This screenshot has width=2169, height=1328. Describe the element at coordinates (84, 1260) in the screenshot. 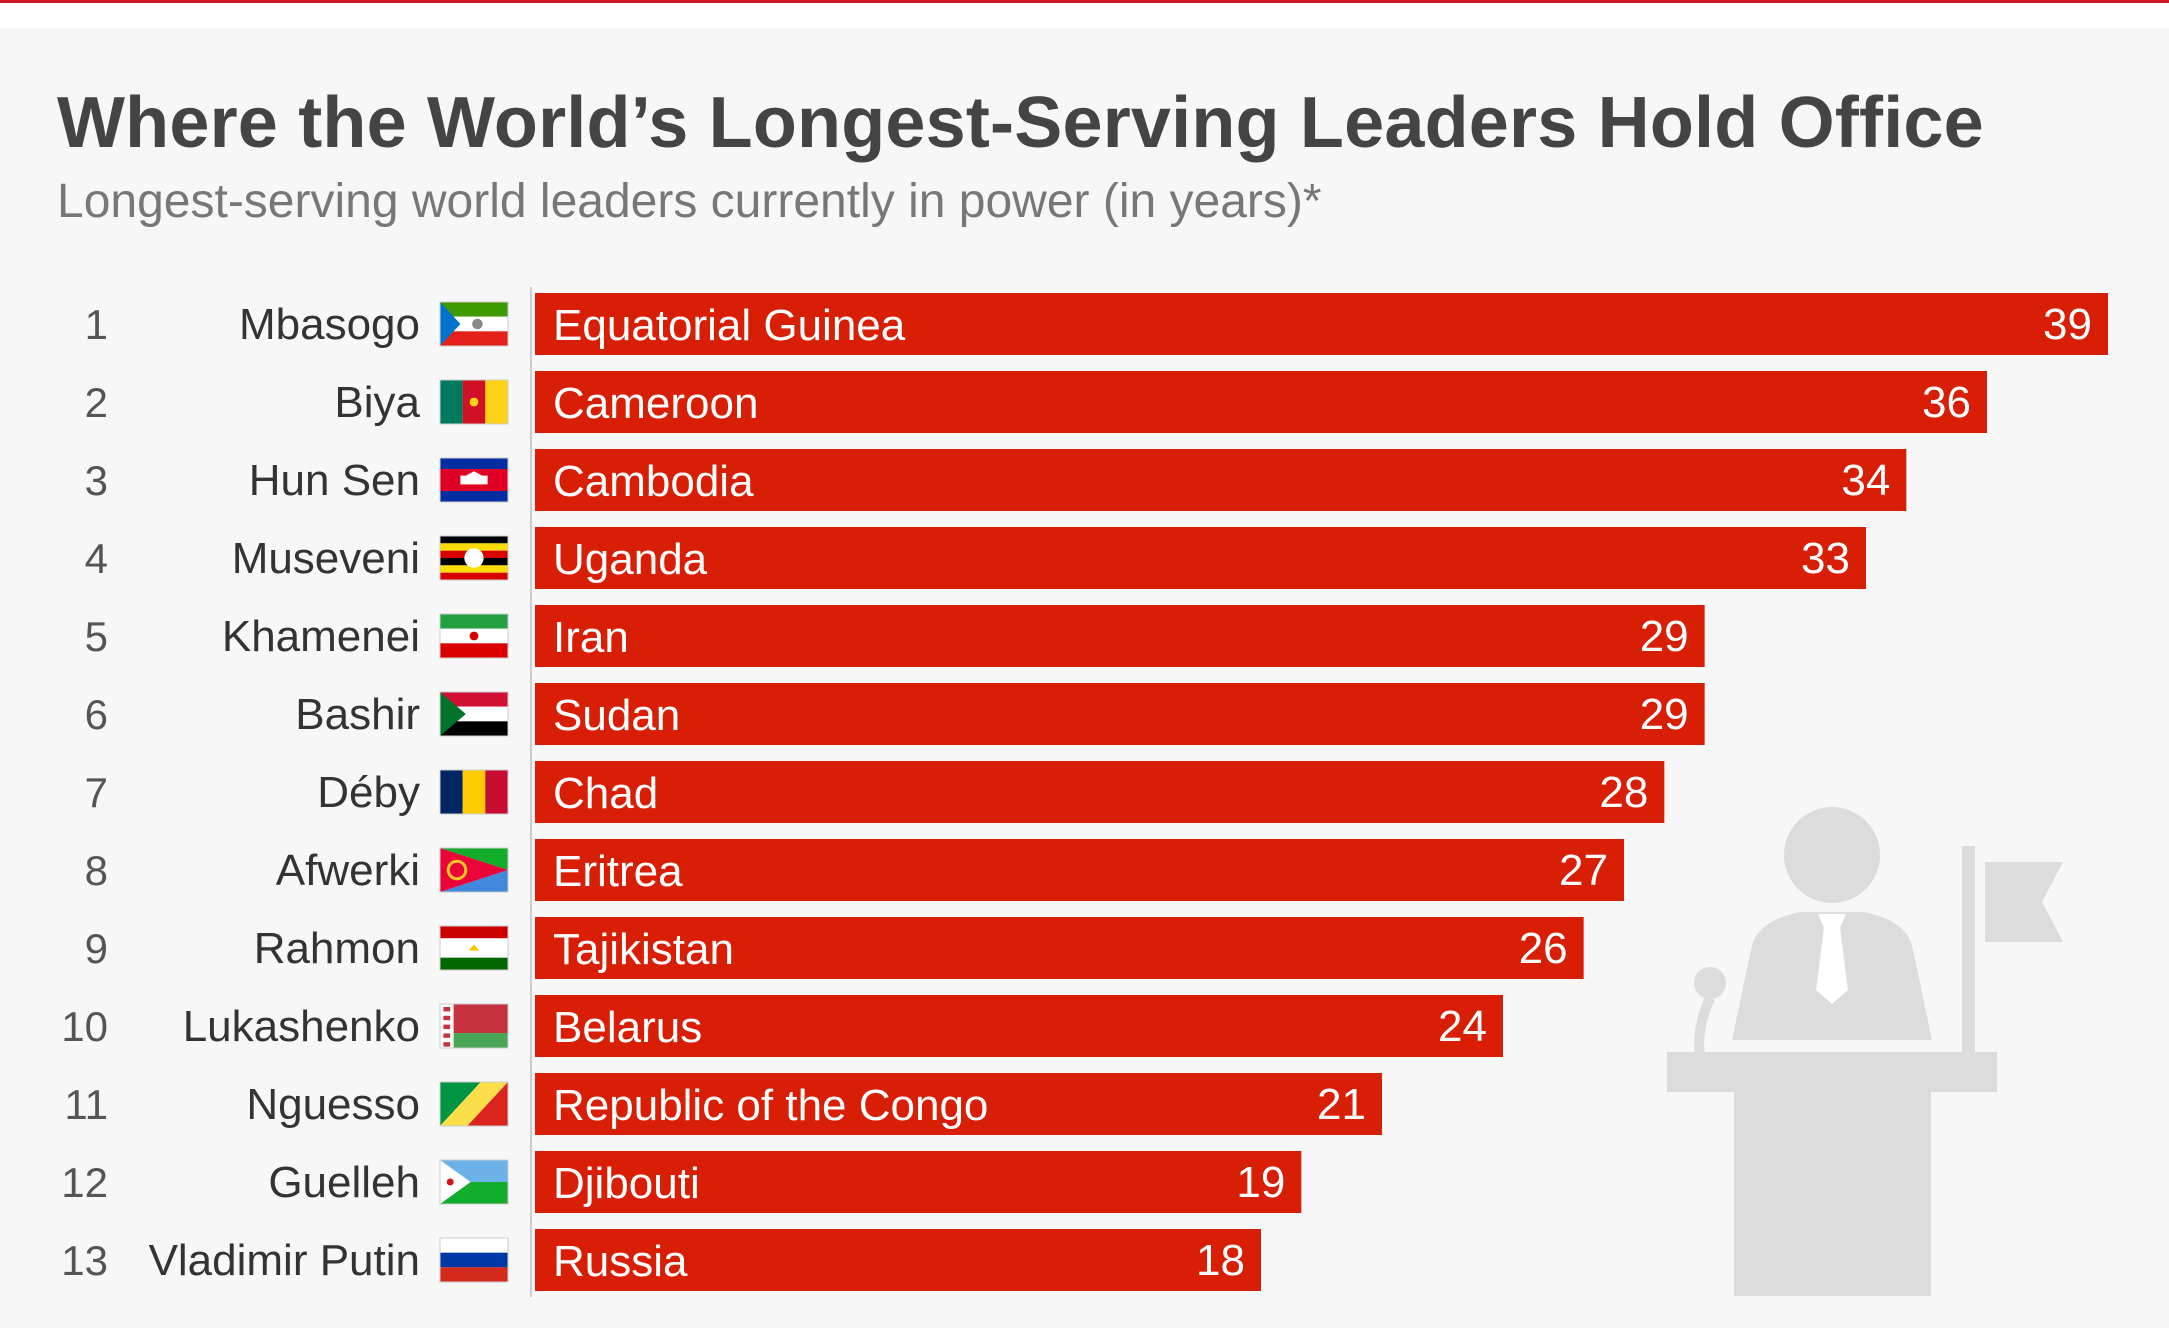

I see `rank-label: 13` at that location.